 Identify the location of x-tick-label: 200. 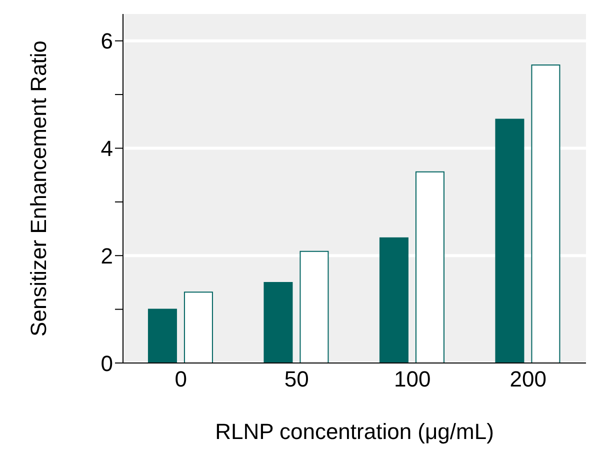
(528, 379).